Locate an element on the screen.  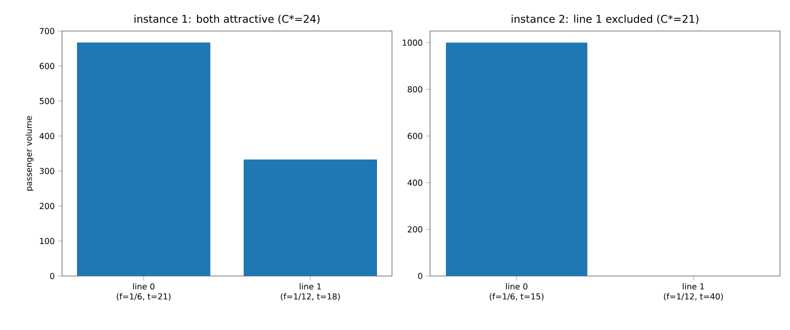
y-tick-label: 300 is located at coordinates (47, 171).